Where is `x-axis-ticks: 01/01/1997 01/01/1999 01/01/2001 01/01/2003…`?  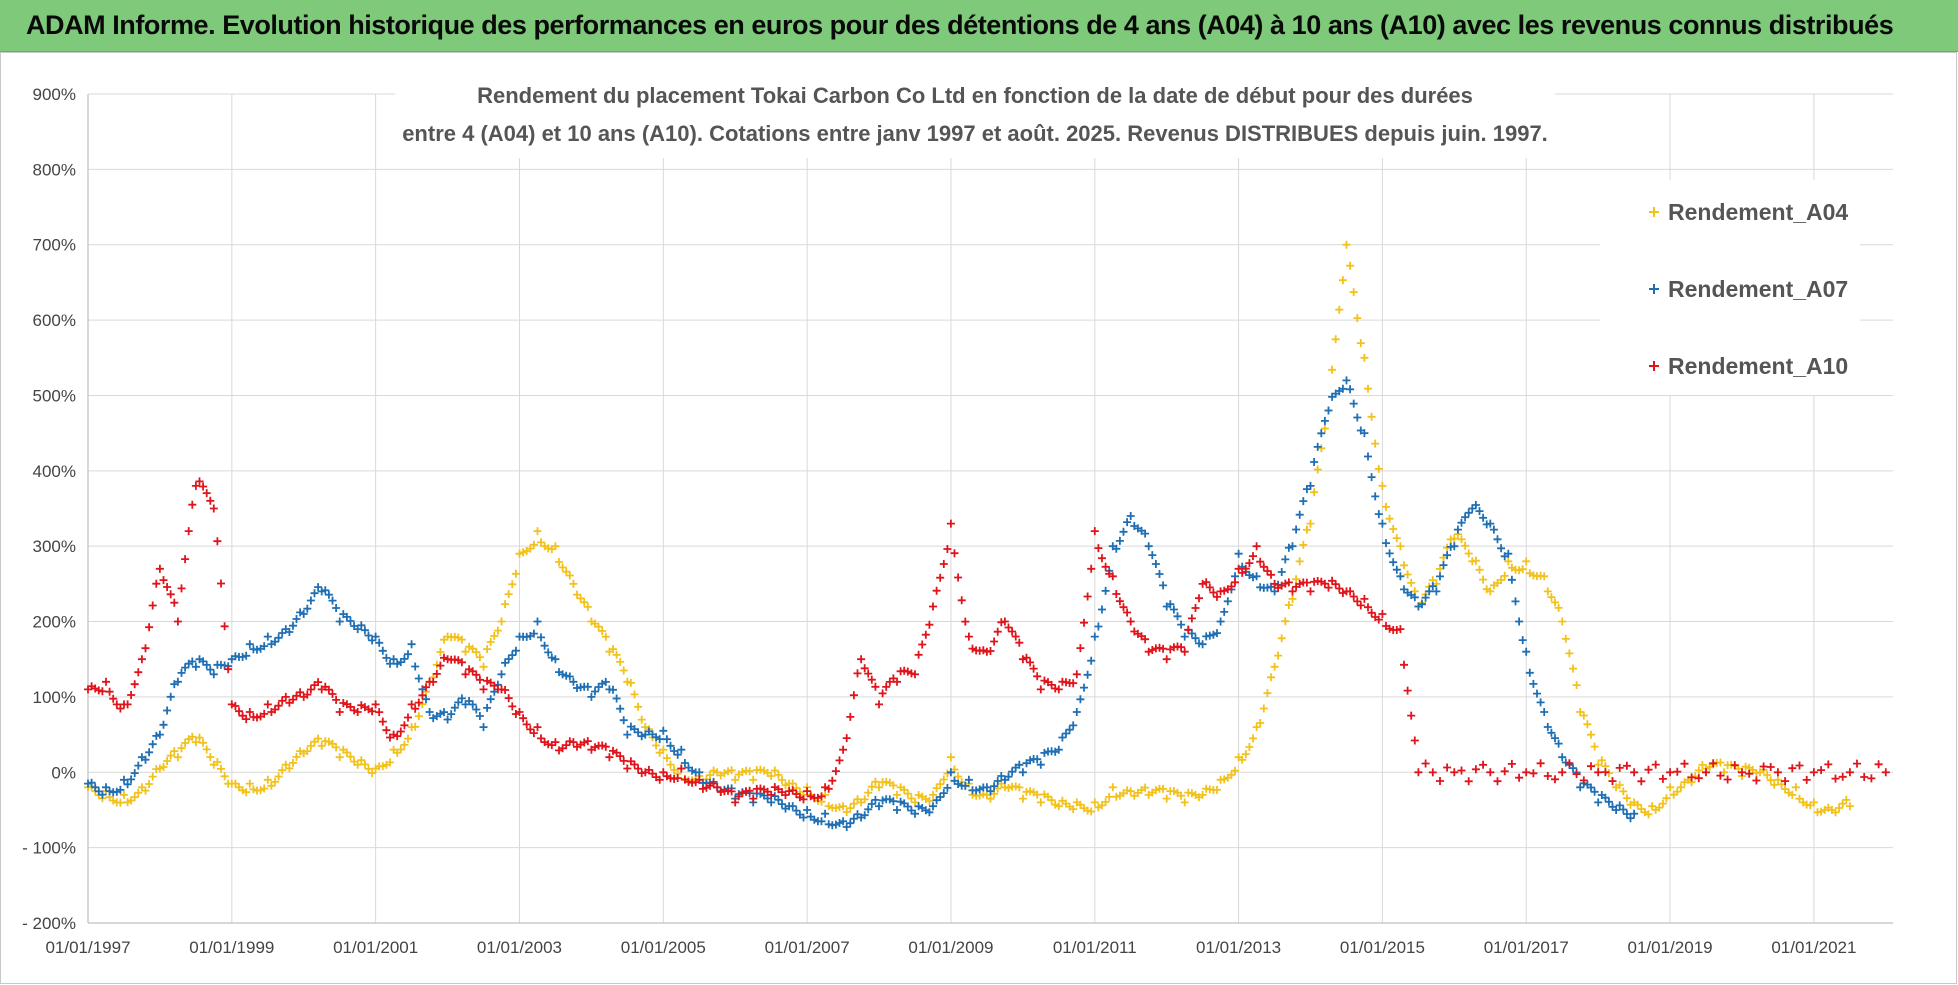 x-axis-ticks: 01/01/1997 01/01/1999 01/01/2001 01/01/2003… is located at coordinates (950, 947).